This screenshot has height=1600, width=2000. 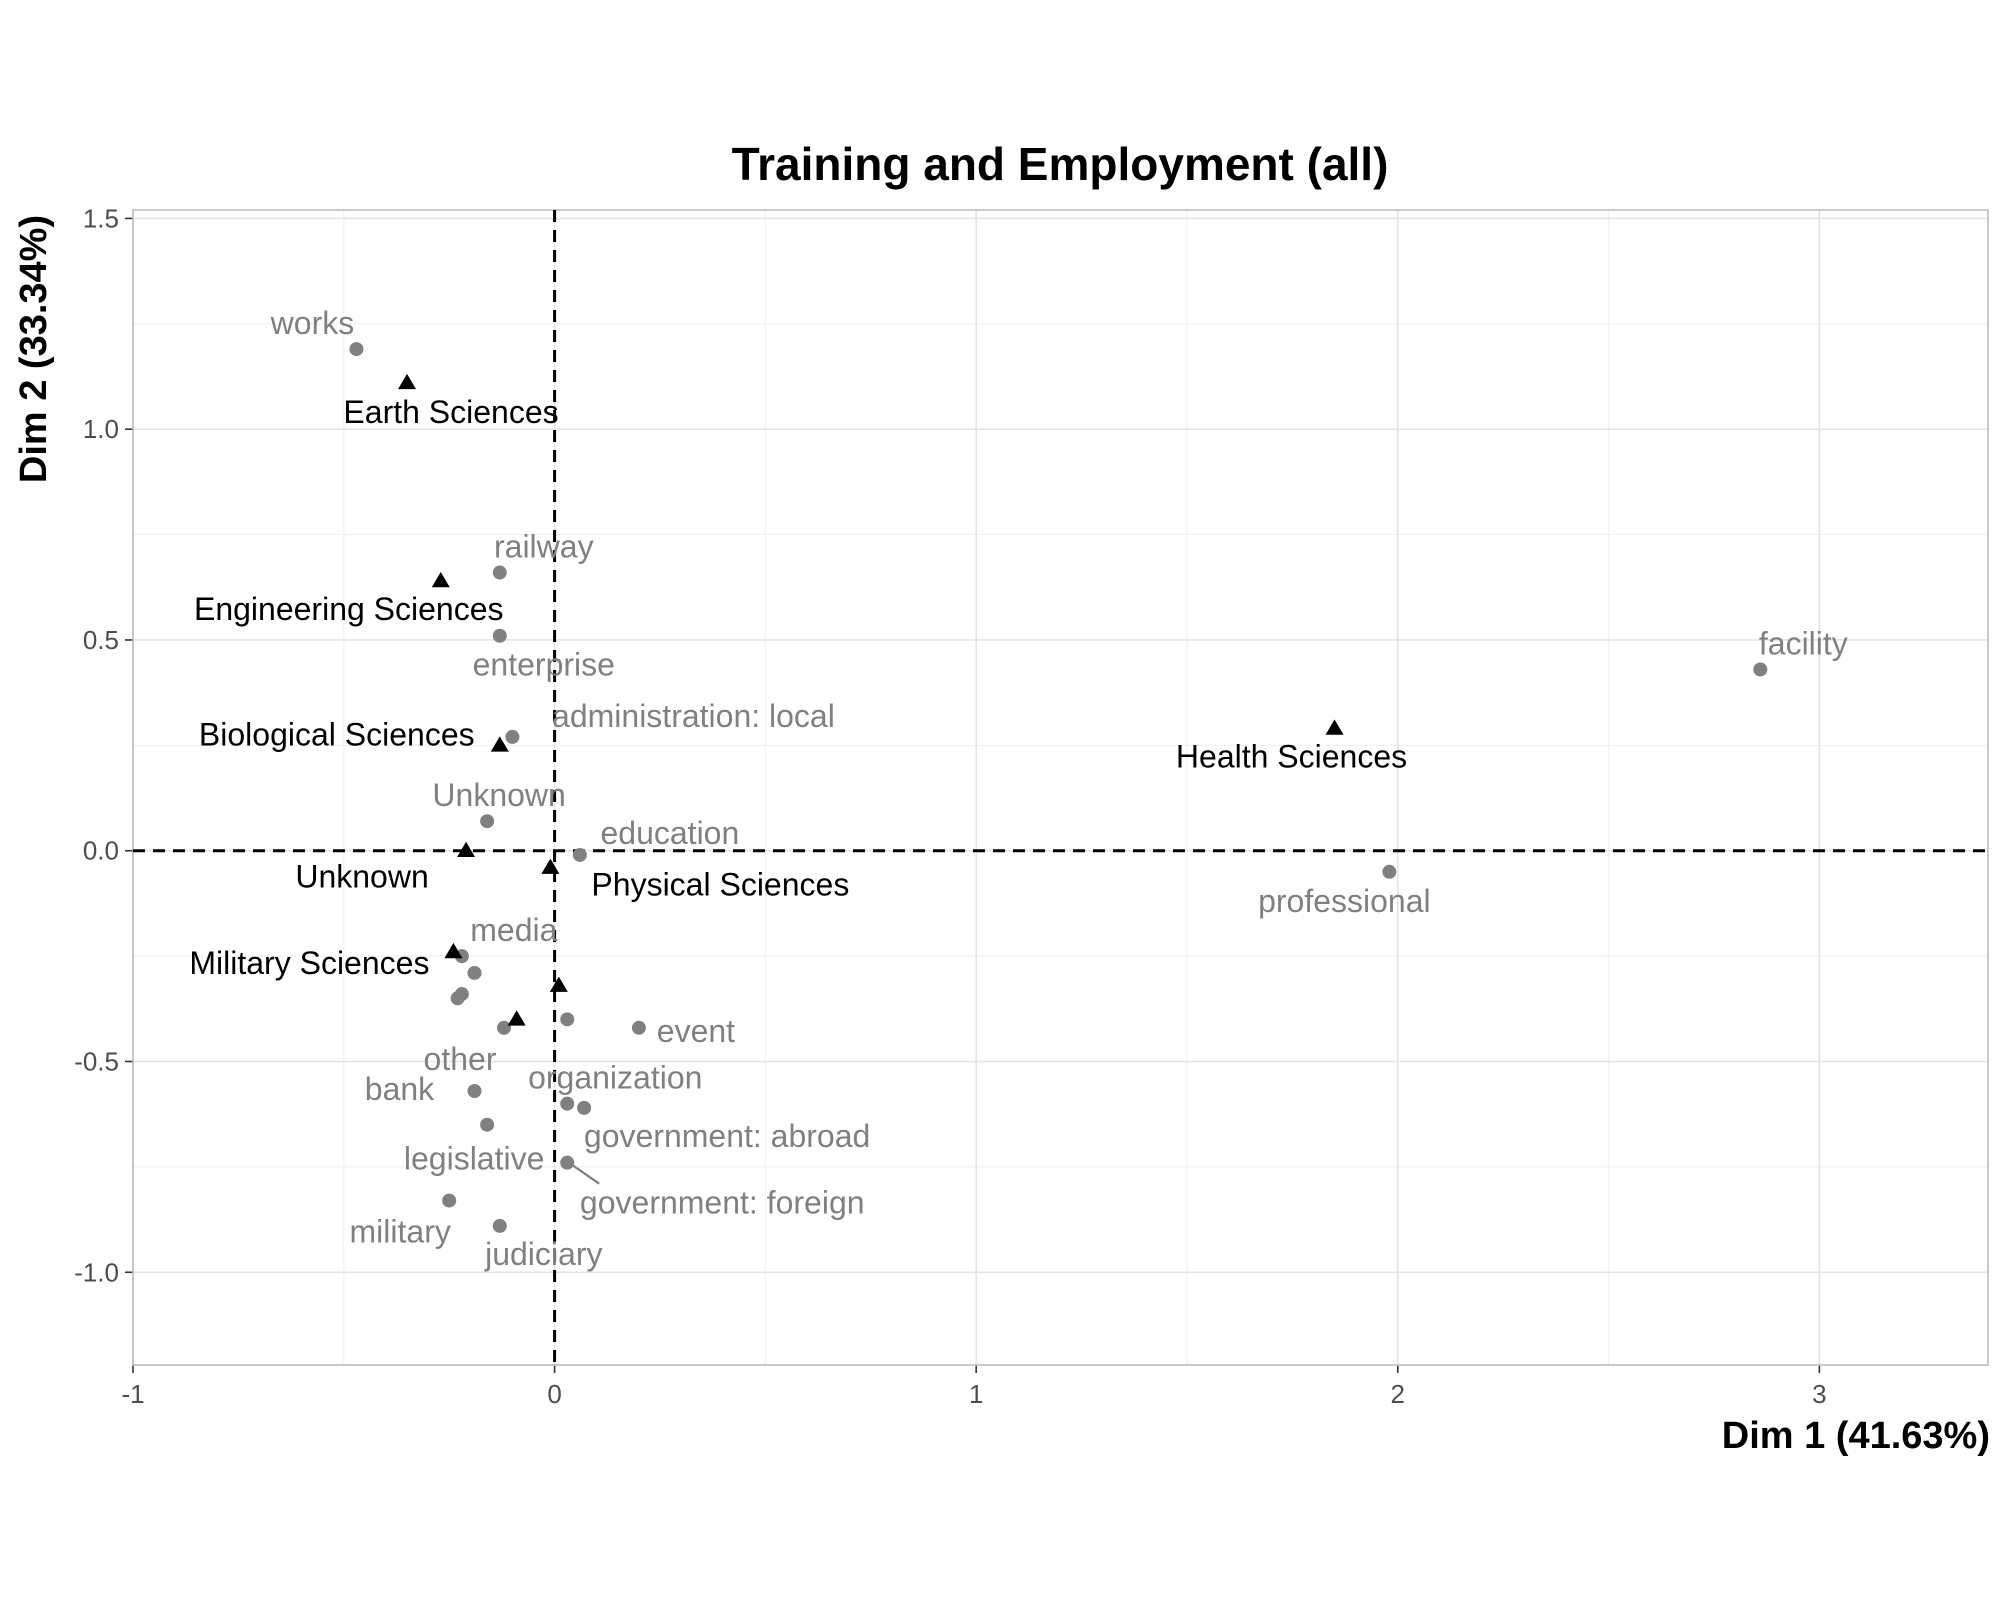 I want to click on column-point-label: legislative, so click(x=474, y=1159).